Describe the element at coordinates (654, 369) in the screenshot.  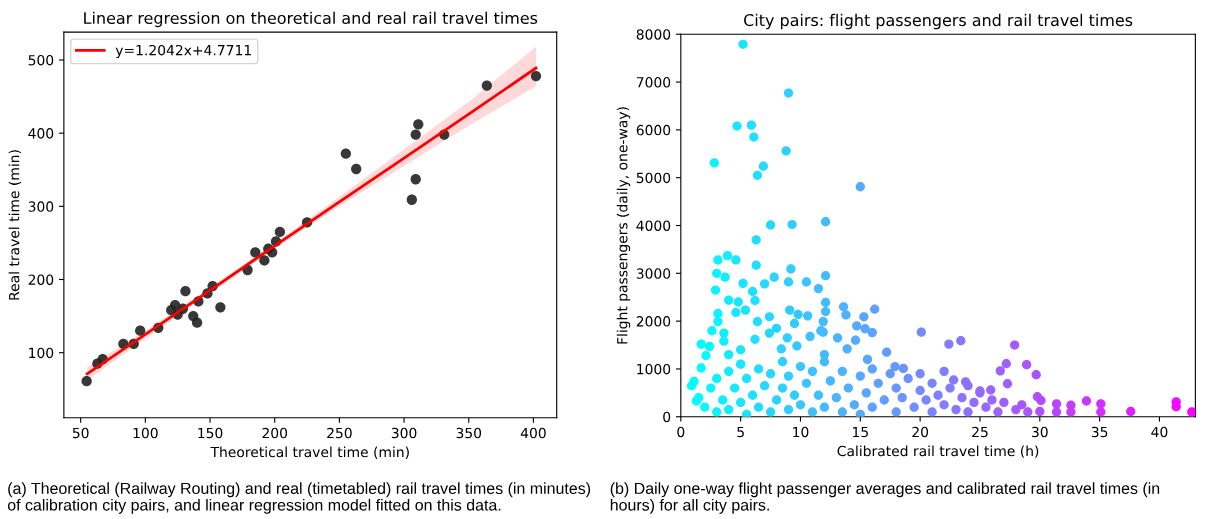
I see `y-tick-label: 1000` at that location.